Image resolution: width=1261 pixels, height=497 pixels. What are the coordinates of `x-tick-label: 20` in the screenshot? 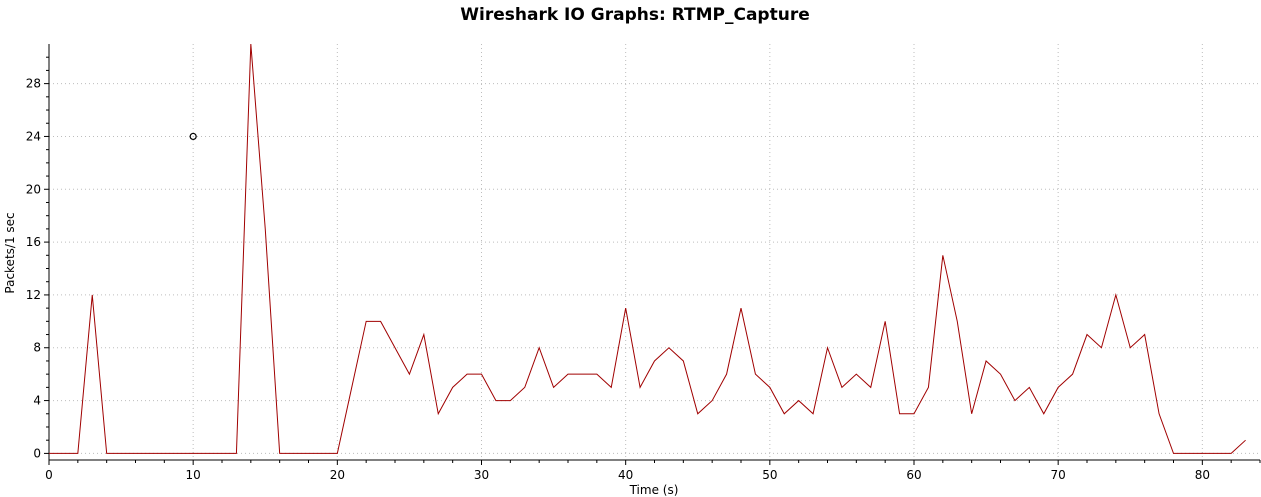 It's located at (337, 475).